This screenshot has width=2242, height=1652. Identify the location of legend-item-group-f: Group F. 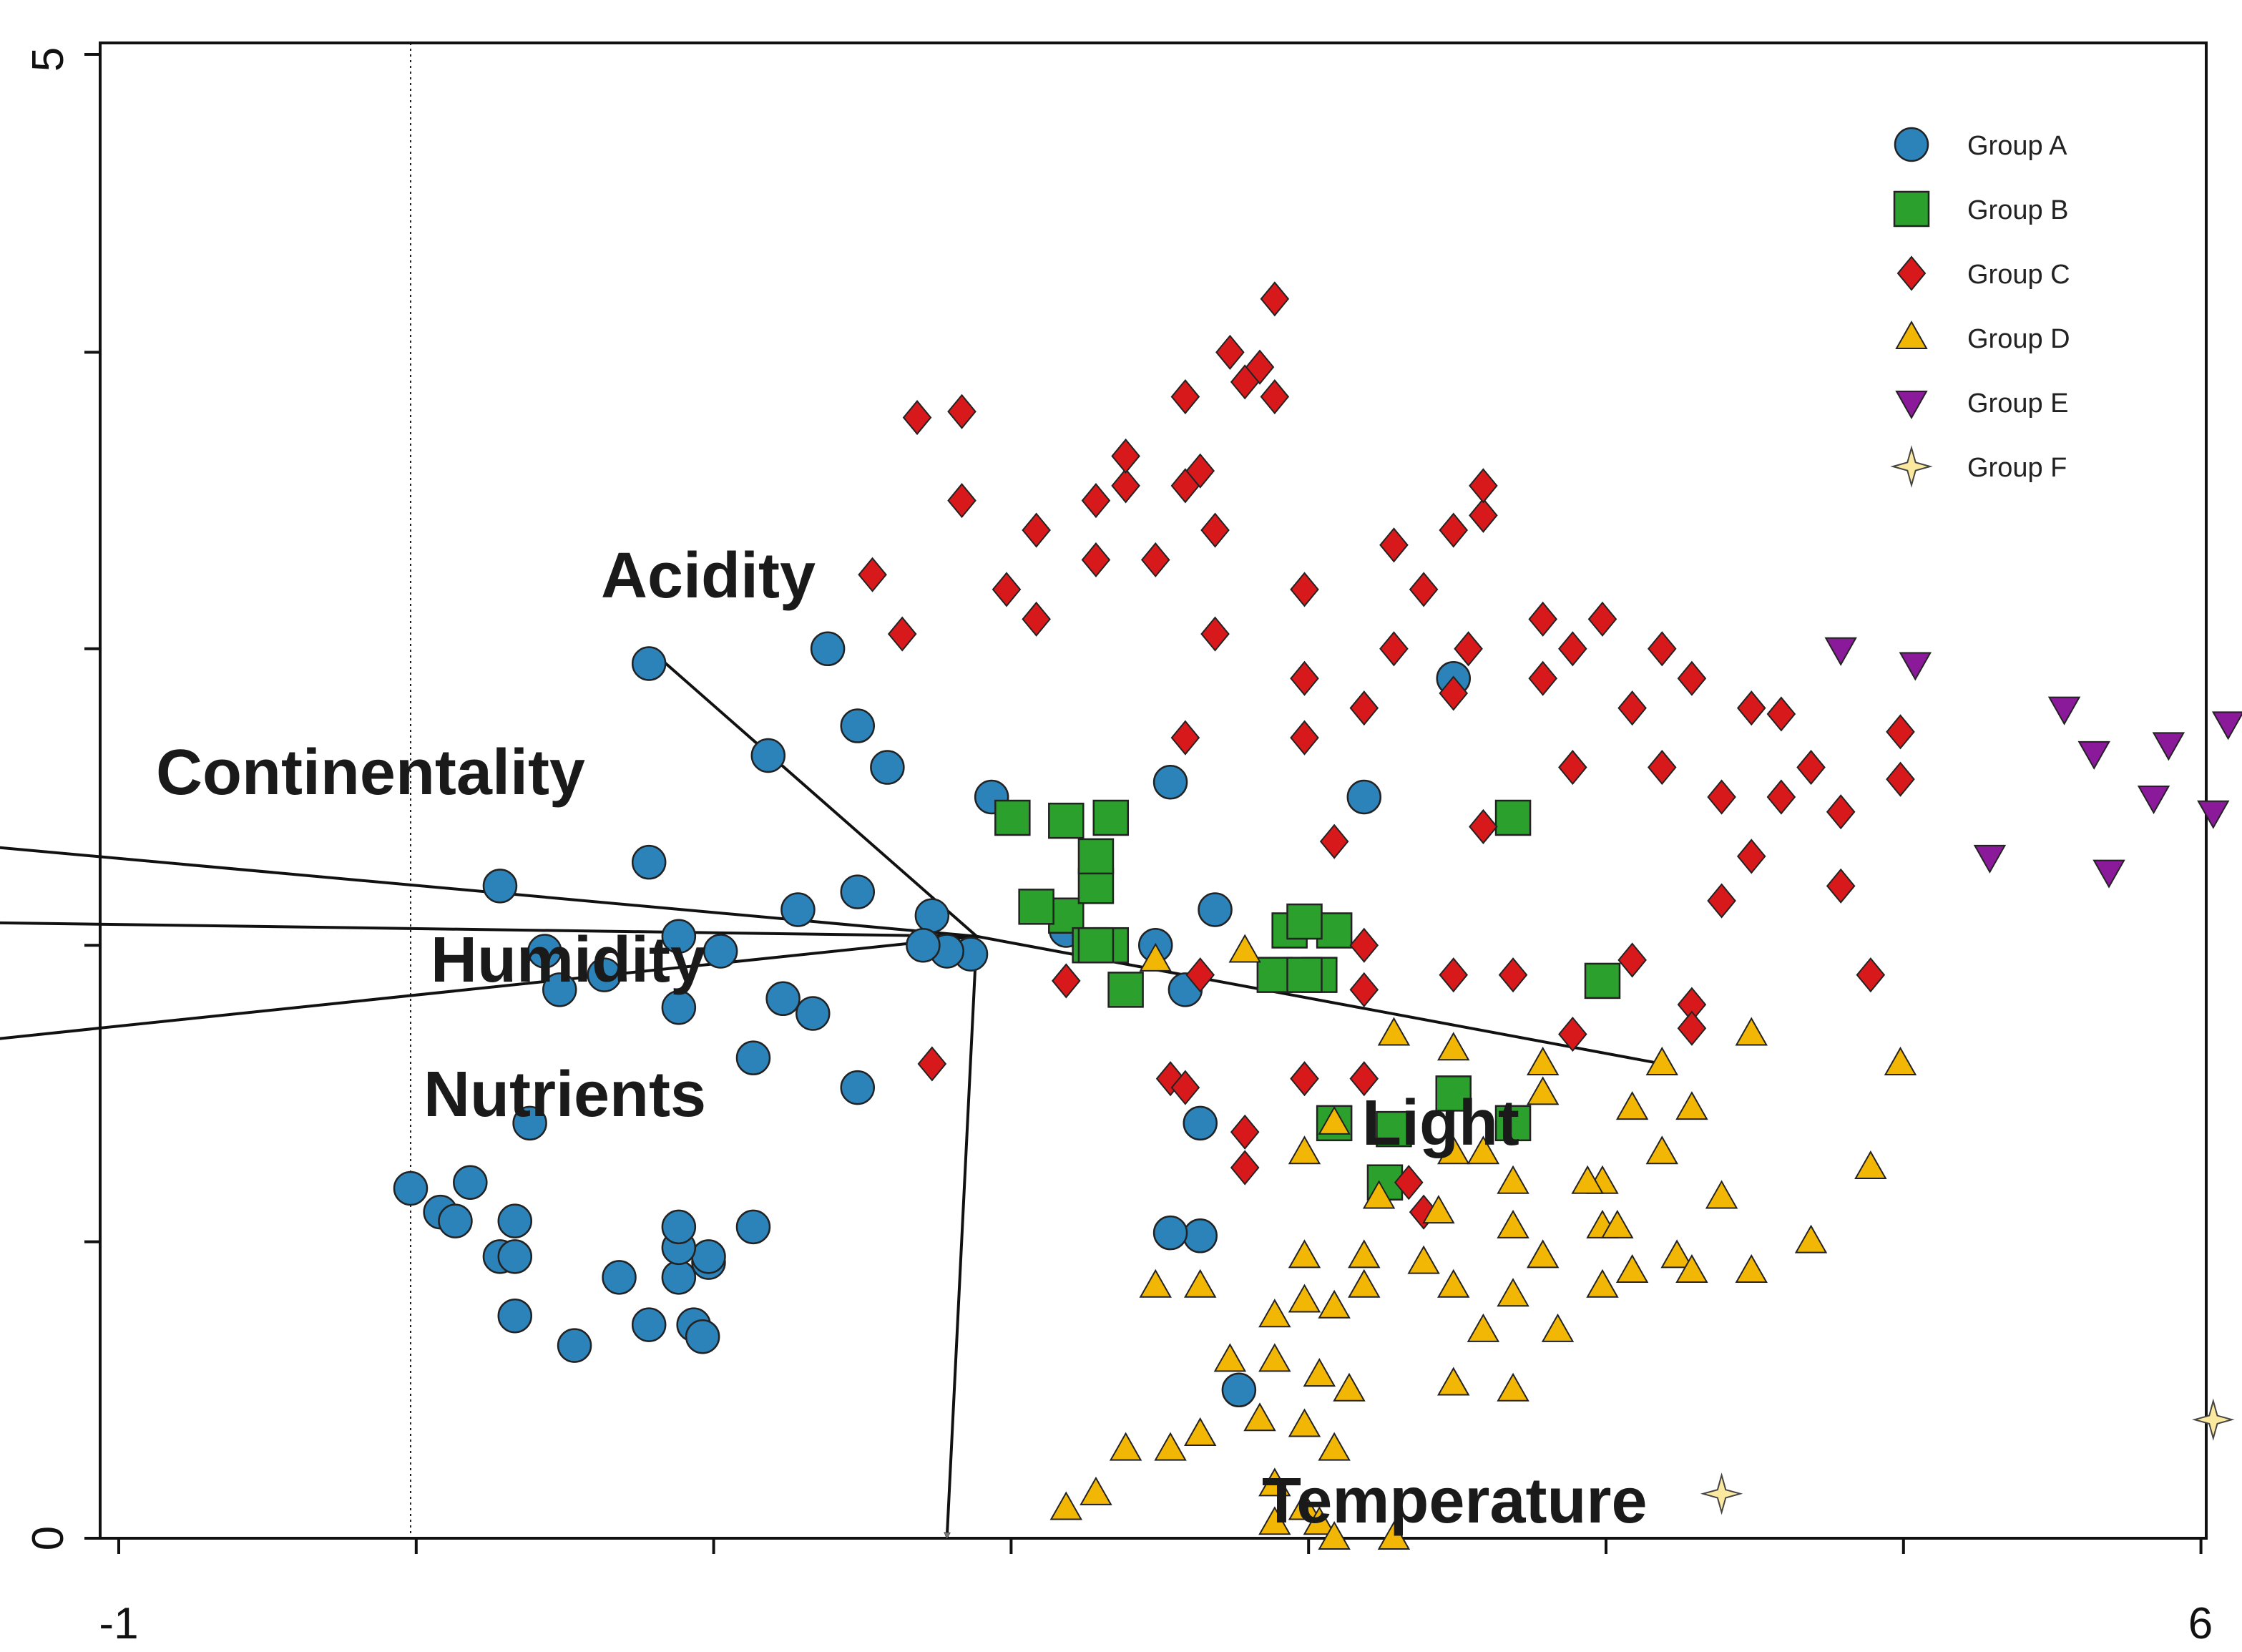
(1978, 466).